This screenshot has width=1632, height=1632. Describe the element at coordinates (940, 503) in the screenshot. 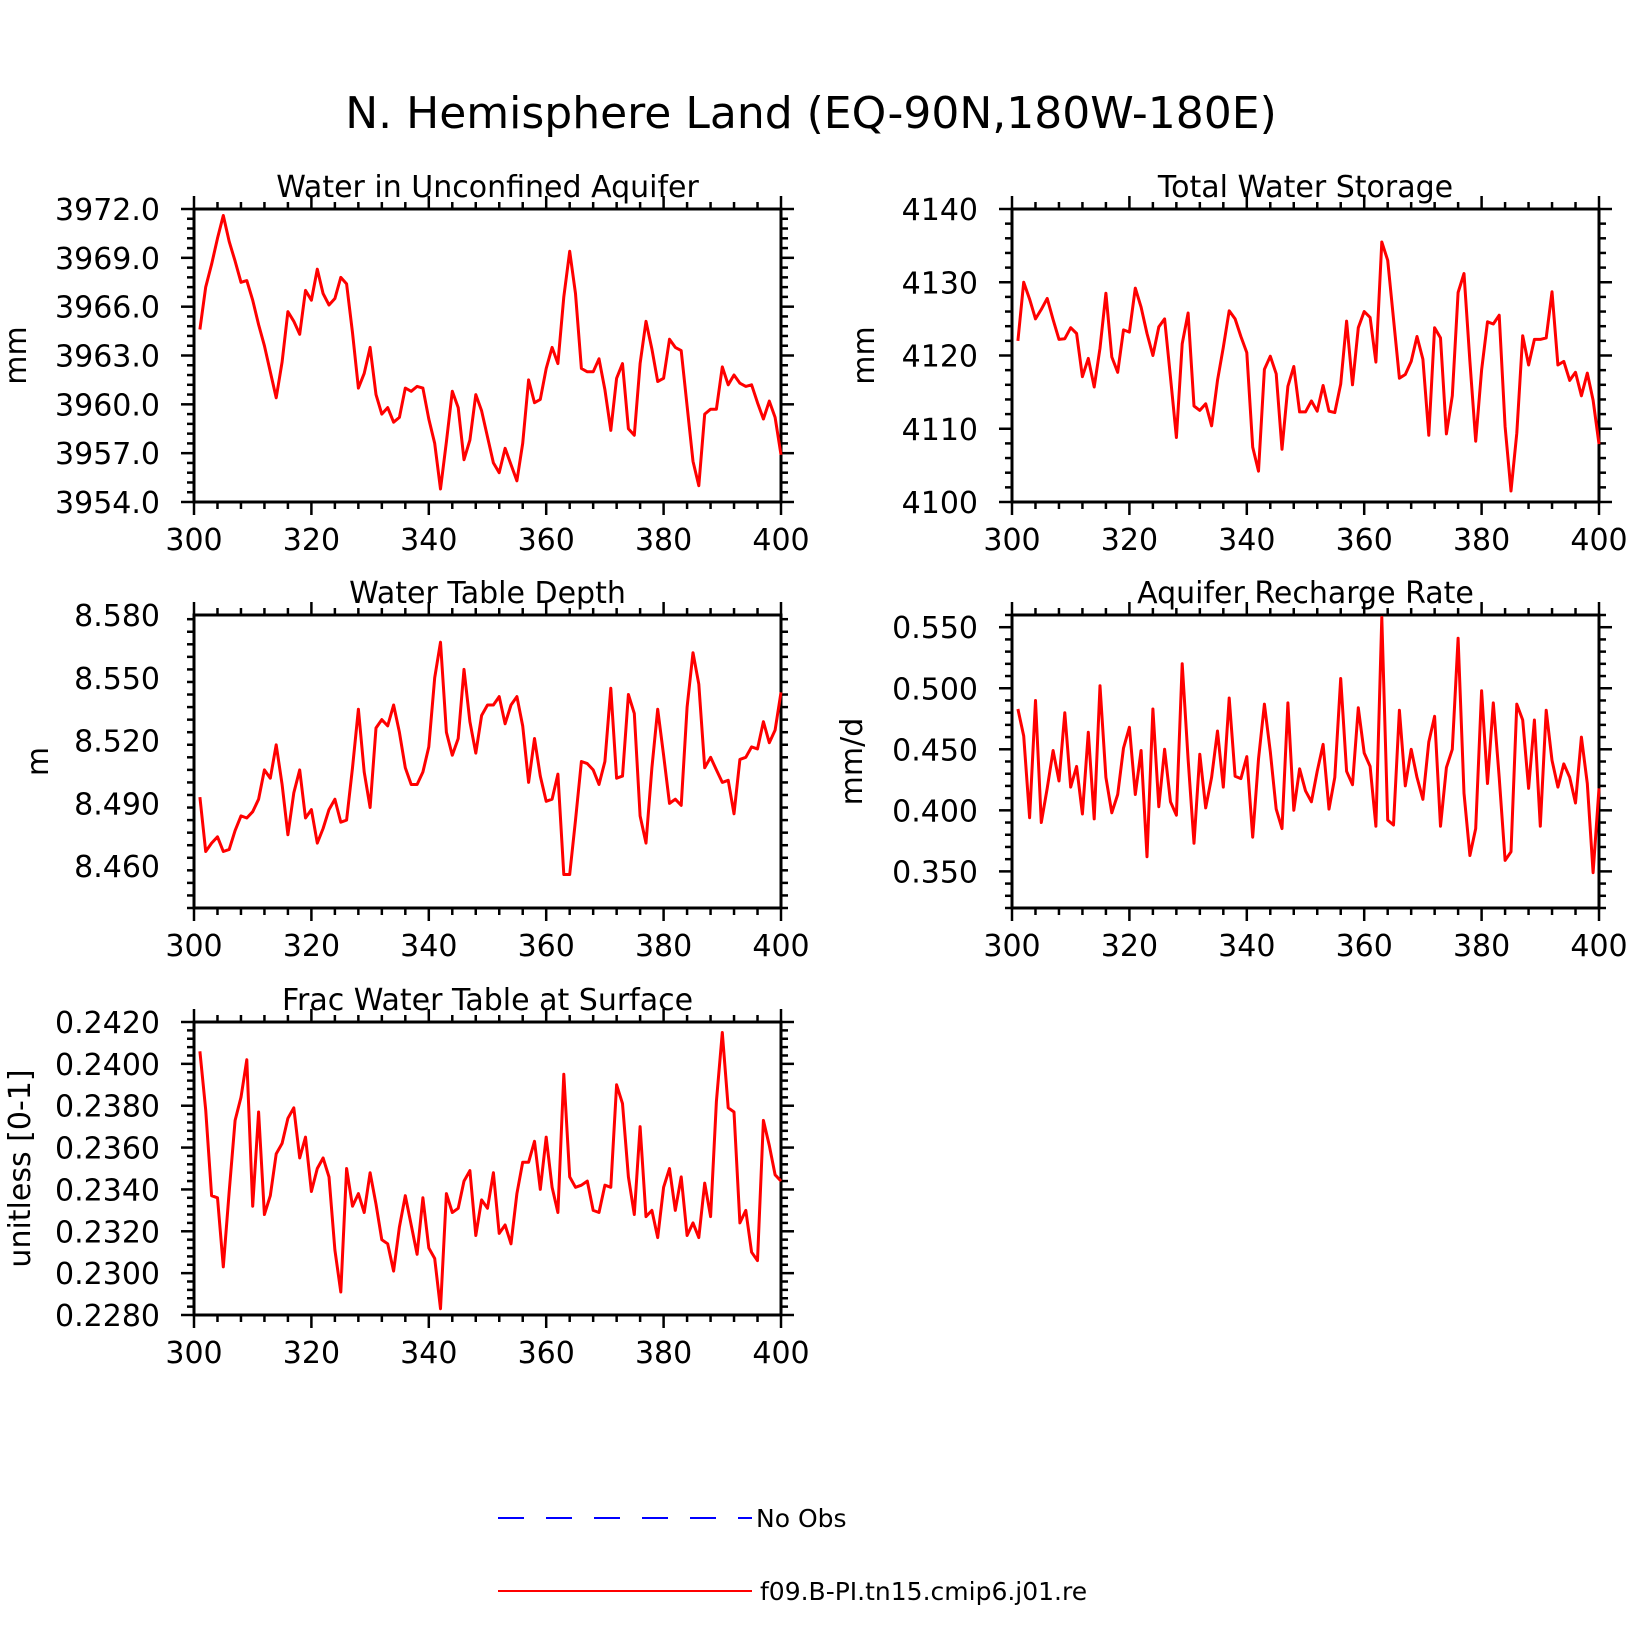

I see `y-tick-label: 4100` at that location.